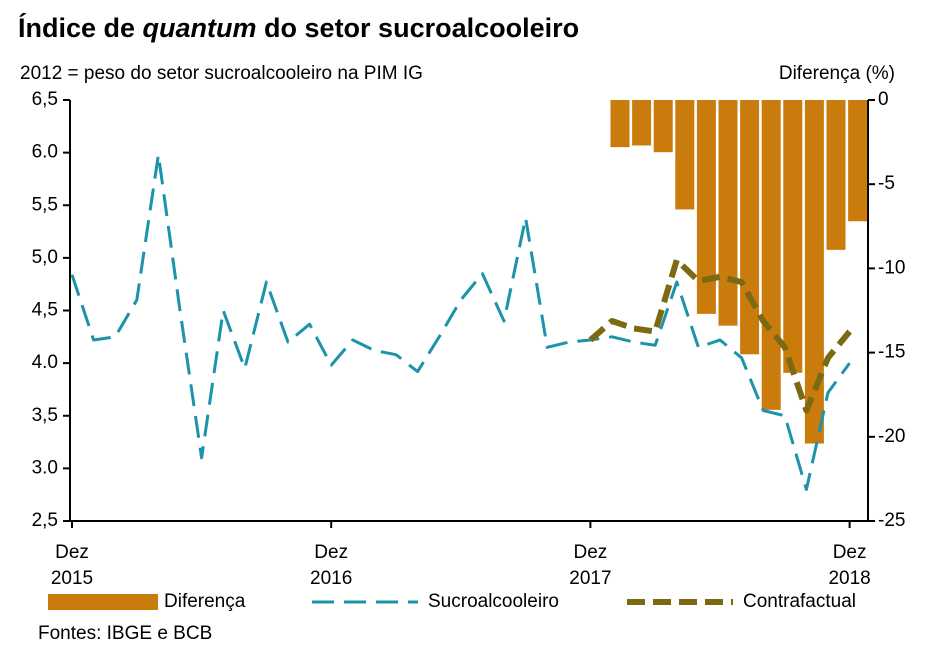 This screenshot has height=647, width=930. I want to click on title-part: quantum, so click(200, 28).